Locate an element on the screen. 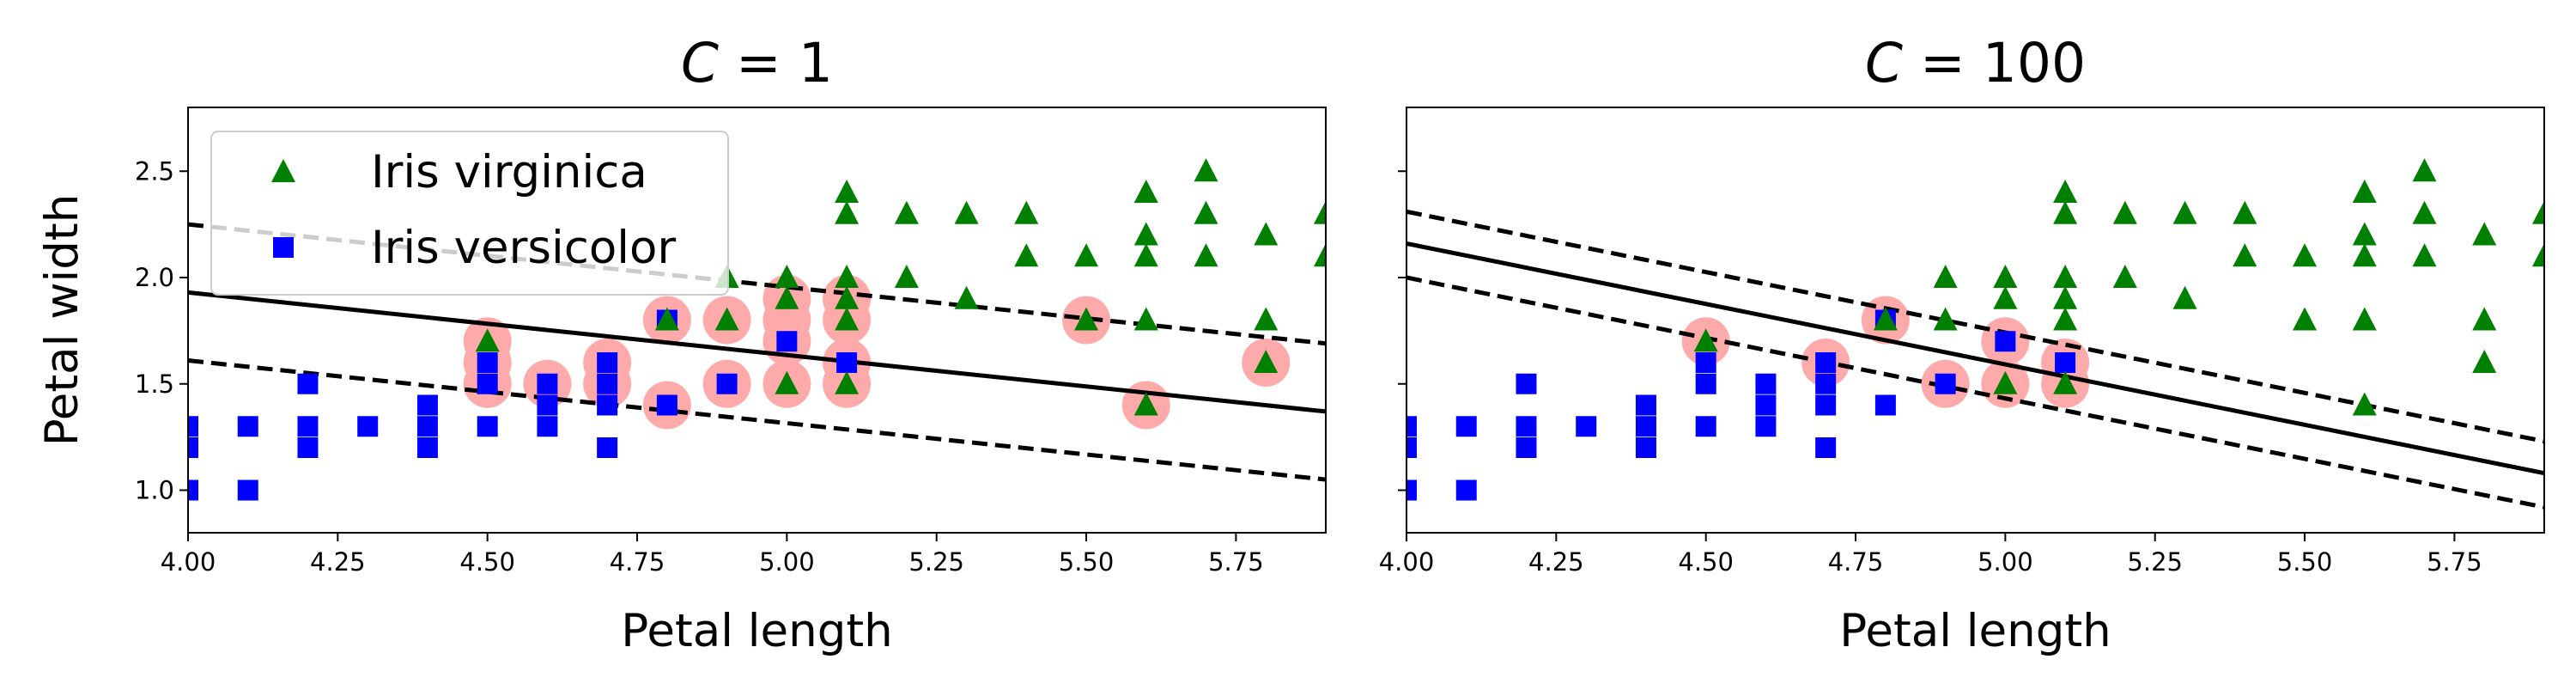  x-tick-label: 5.75 is located at coordinates (1236, 562).